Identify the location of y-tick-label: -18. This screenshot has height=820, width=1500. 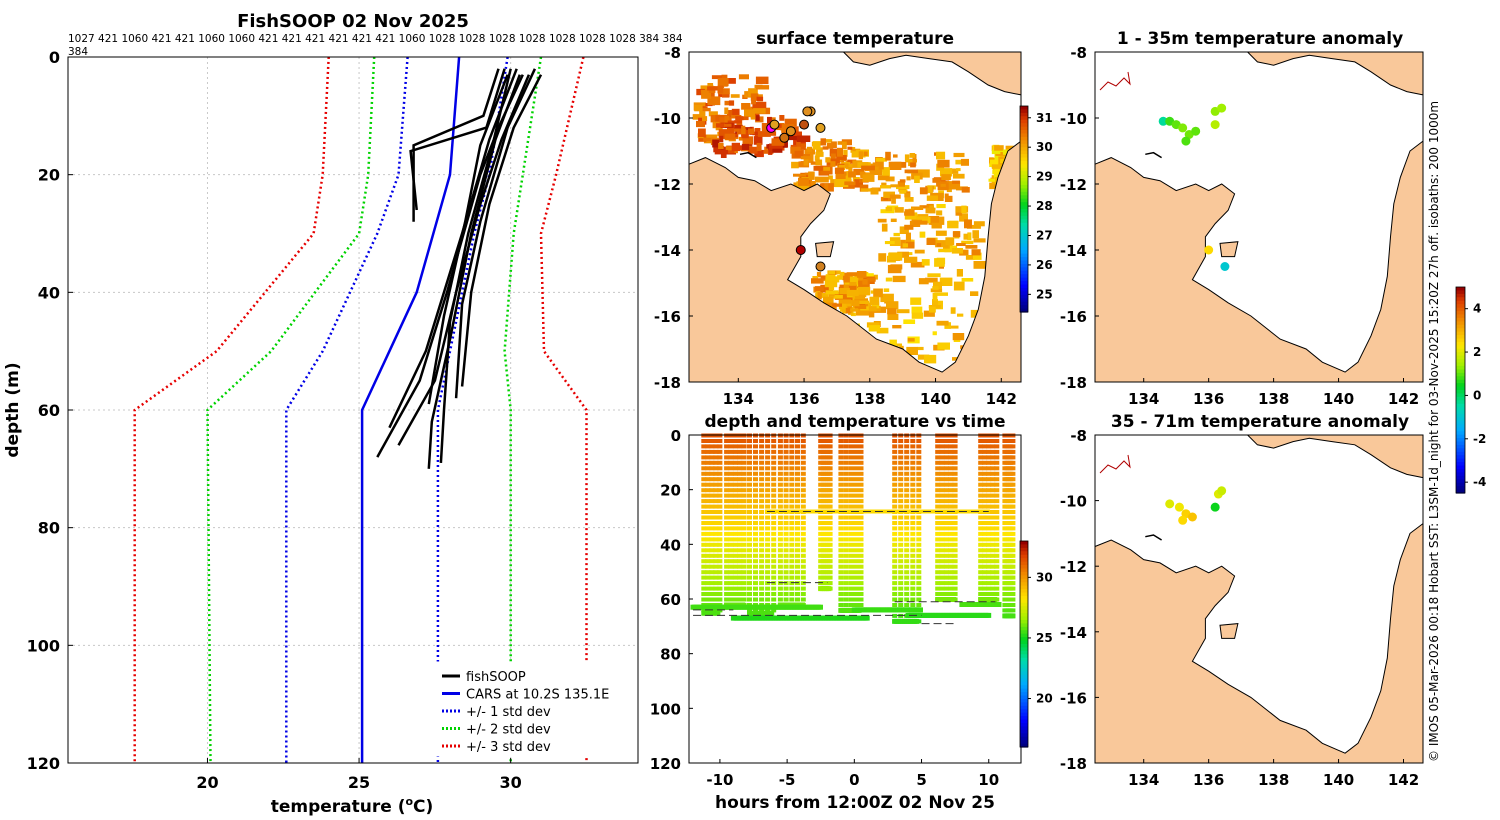
(1073, 383).